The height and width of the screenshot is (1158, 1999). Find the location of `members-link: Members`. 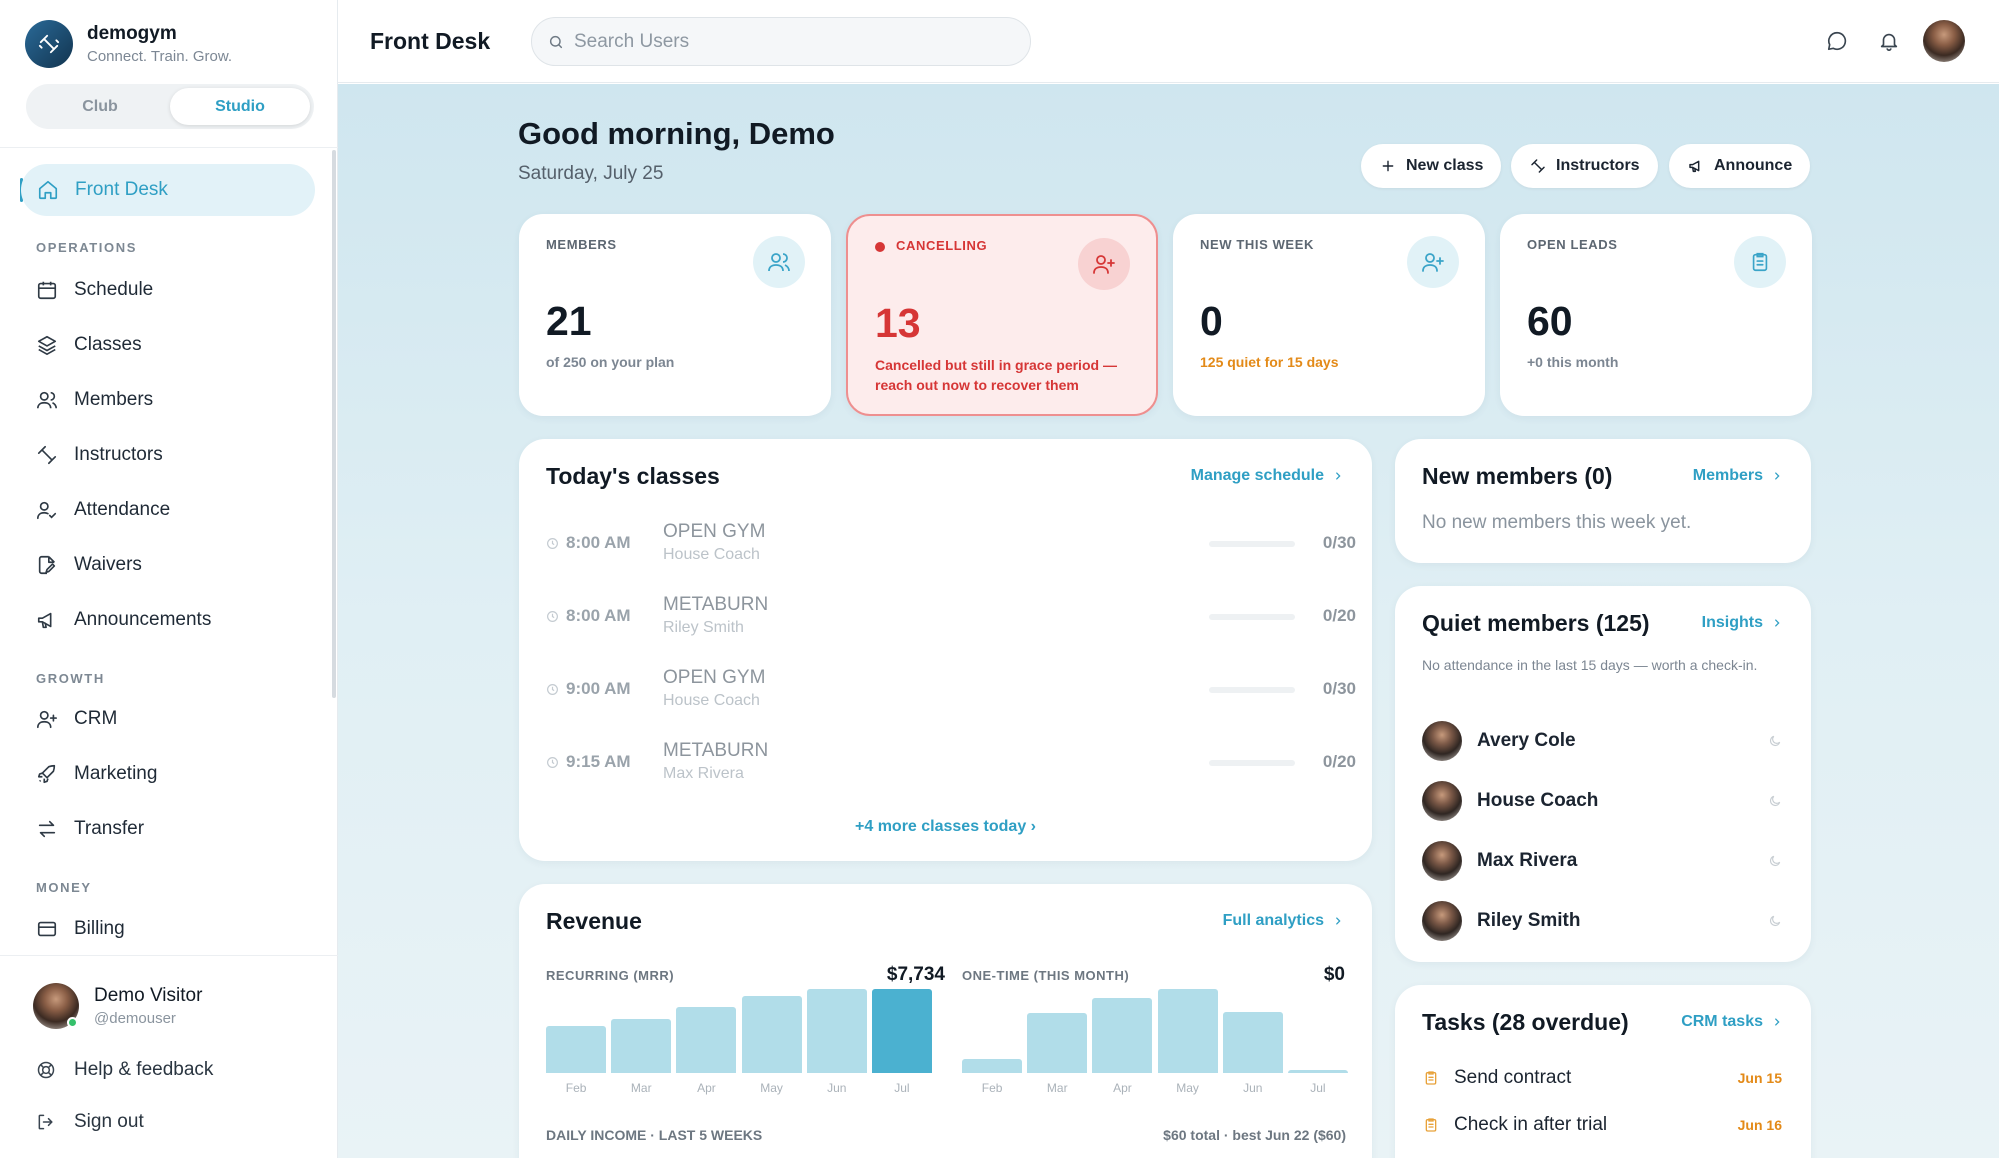

members-link: Members is located at coordinates (1738, 476).